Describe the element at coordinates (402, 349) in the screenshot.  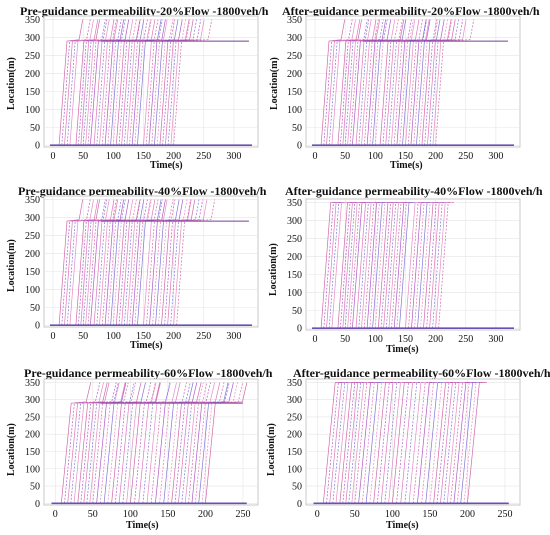
I see `x-axis-label: Time(s)` at that location.